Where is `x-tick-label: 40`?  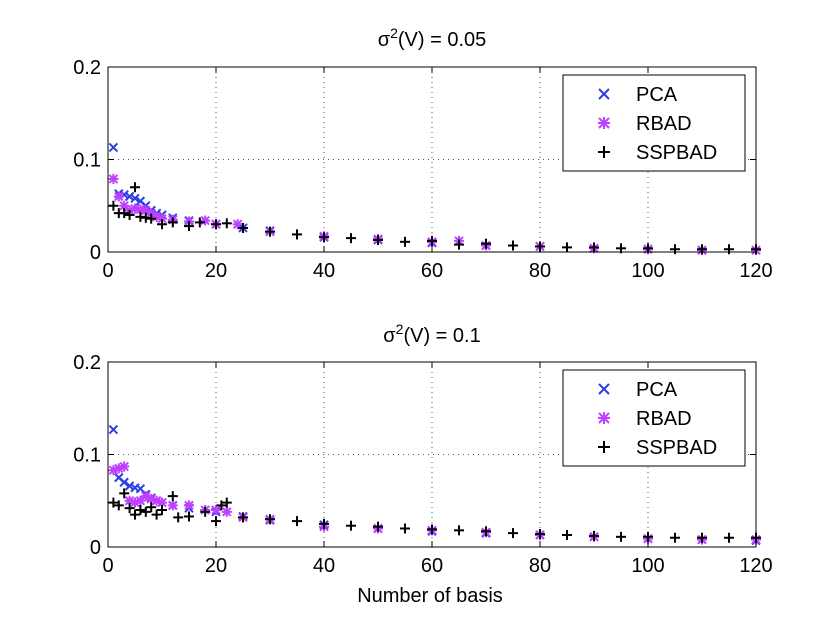 x-tick-label: 40 is located at coordinates (324, 271).